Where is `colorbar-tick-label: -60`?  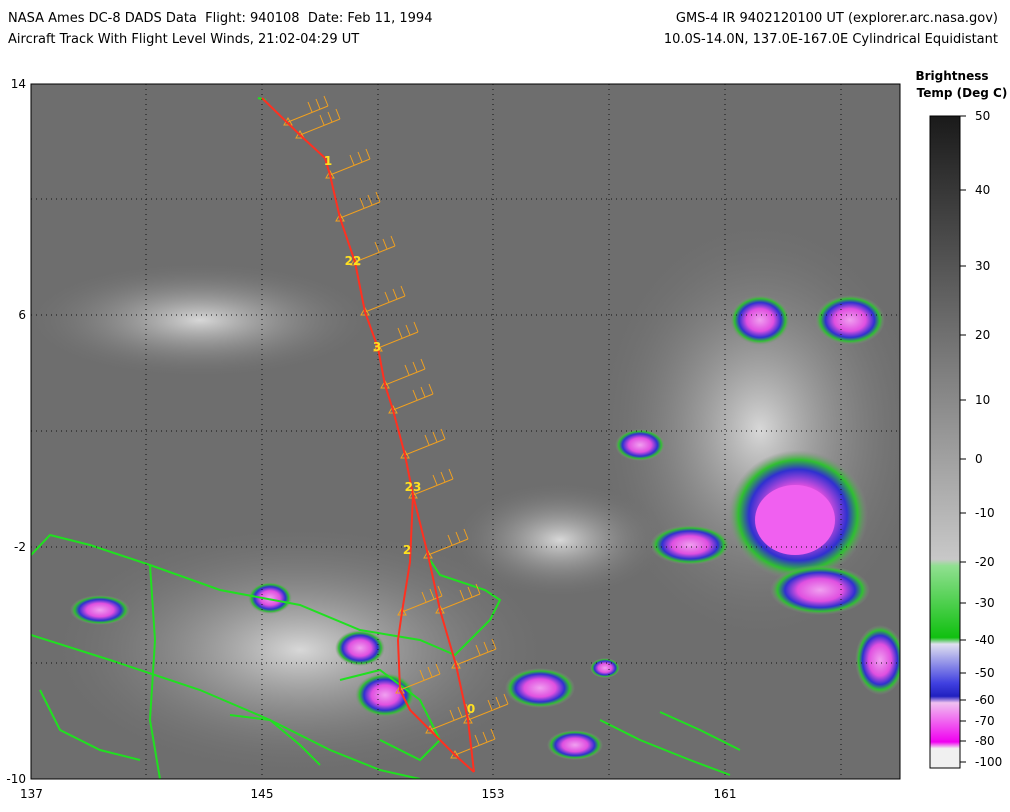
colorbar-tick-label: -60 is located at coordinates (985, 700).